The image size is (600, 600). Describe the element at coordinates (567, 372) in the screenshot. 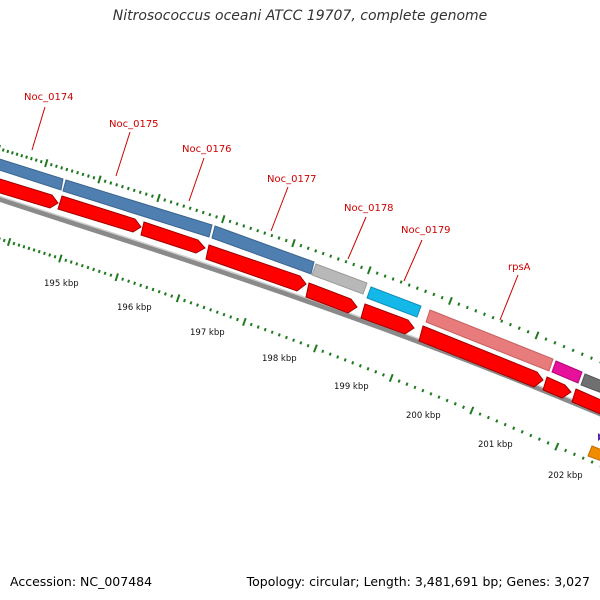

I see `gene-bar-rpsa` at that location.